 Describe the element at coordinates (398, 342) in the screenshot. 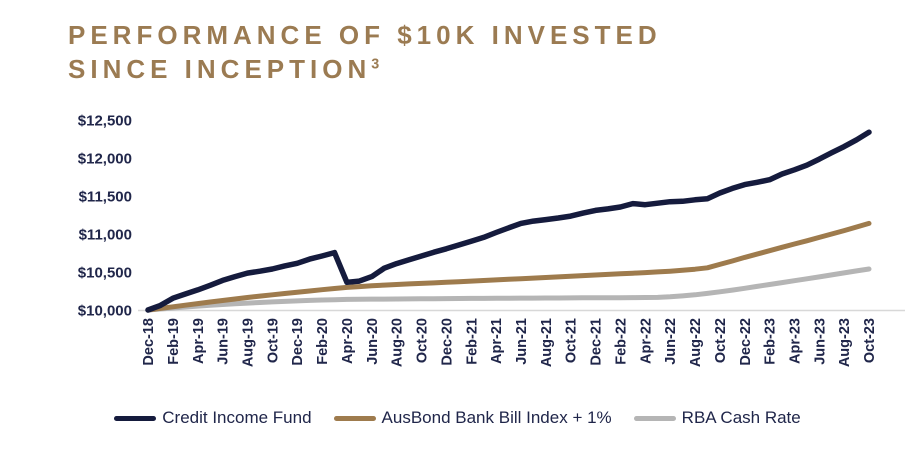

I see `x-axis-tick-label: Aug-20` at that location.